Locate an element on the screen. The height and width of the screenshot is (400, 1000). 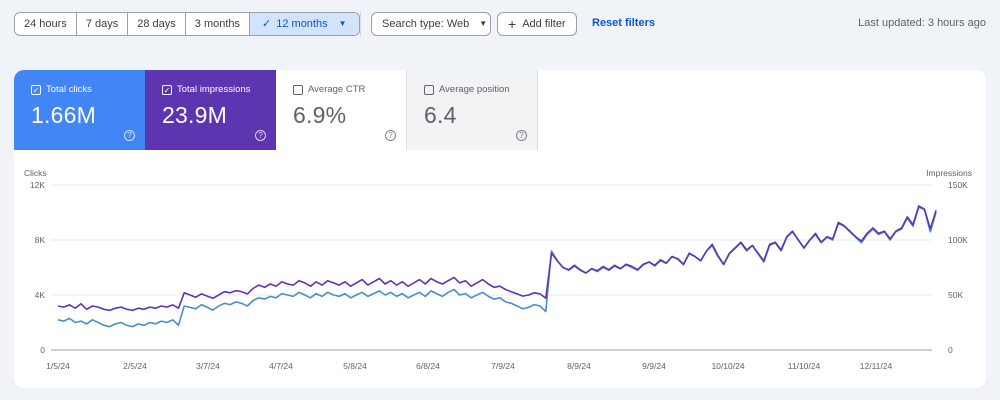
x-tick-label: 4/7/24 is located at coordinates (281, 366).